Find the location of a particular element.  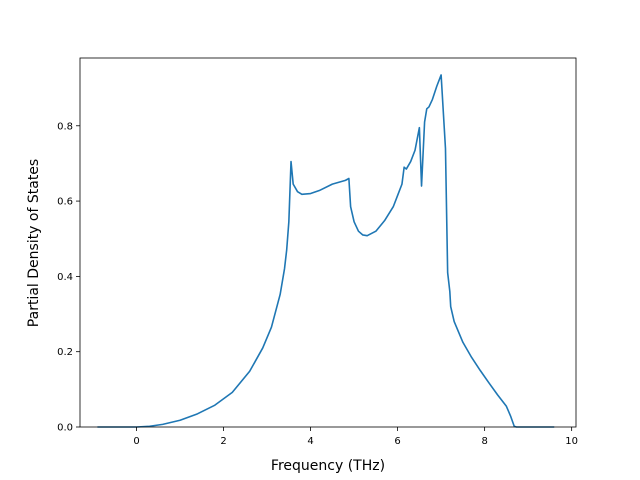

y-tick-label: 0.4 is located at coordinates (65, 277).